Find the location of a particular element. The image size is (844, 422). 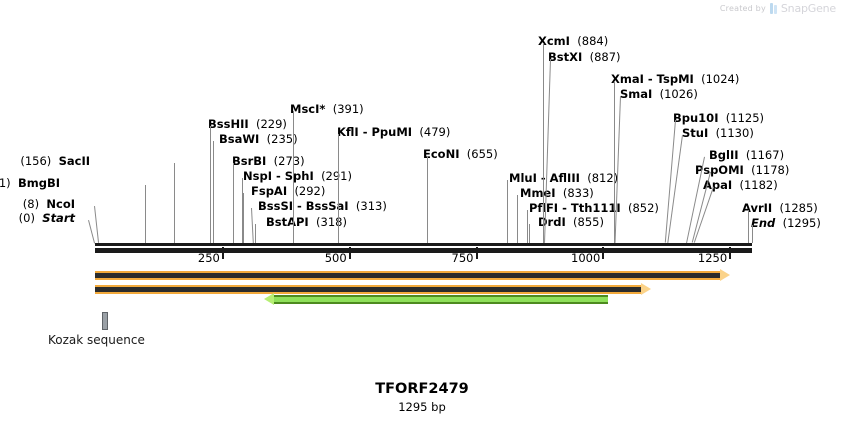

enzyme-position: (1285) is located at coordinates (798, 208).